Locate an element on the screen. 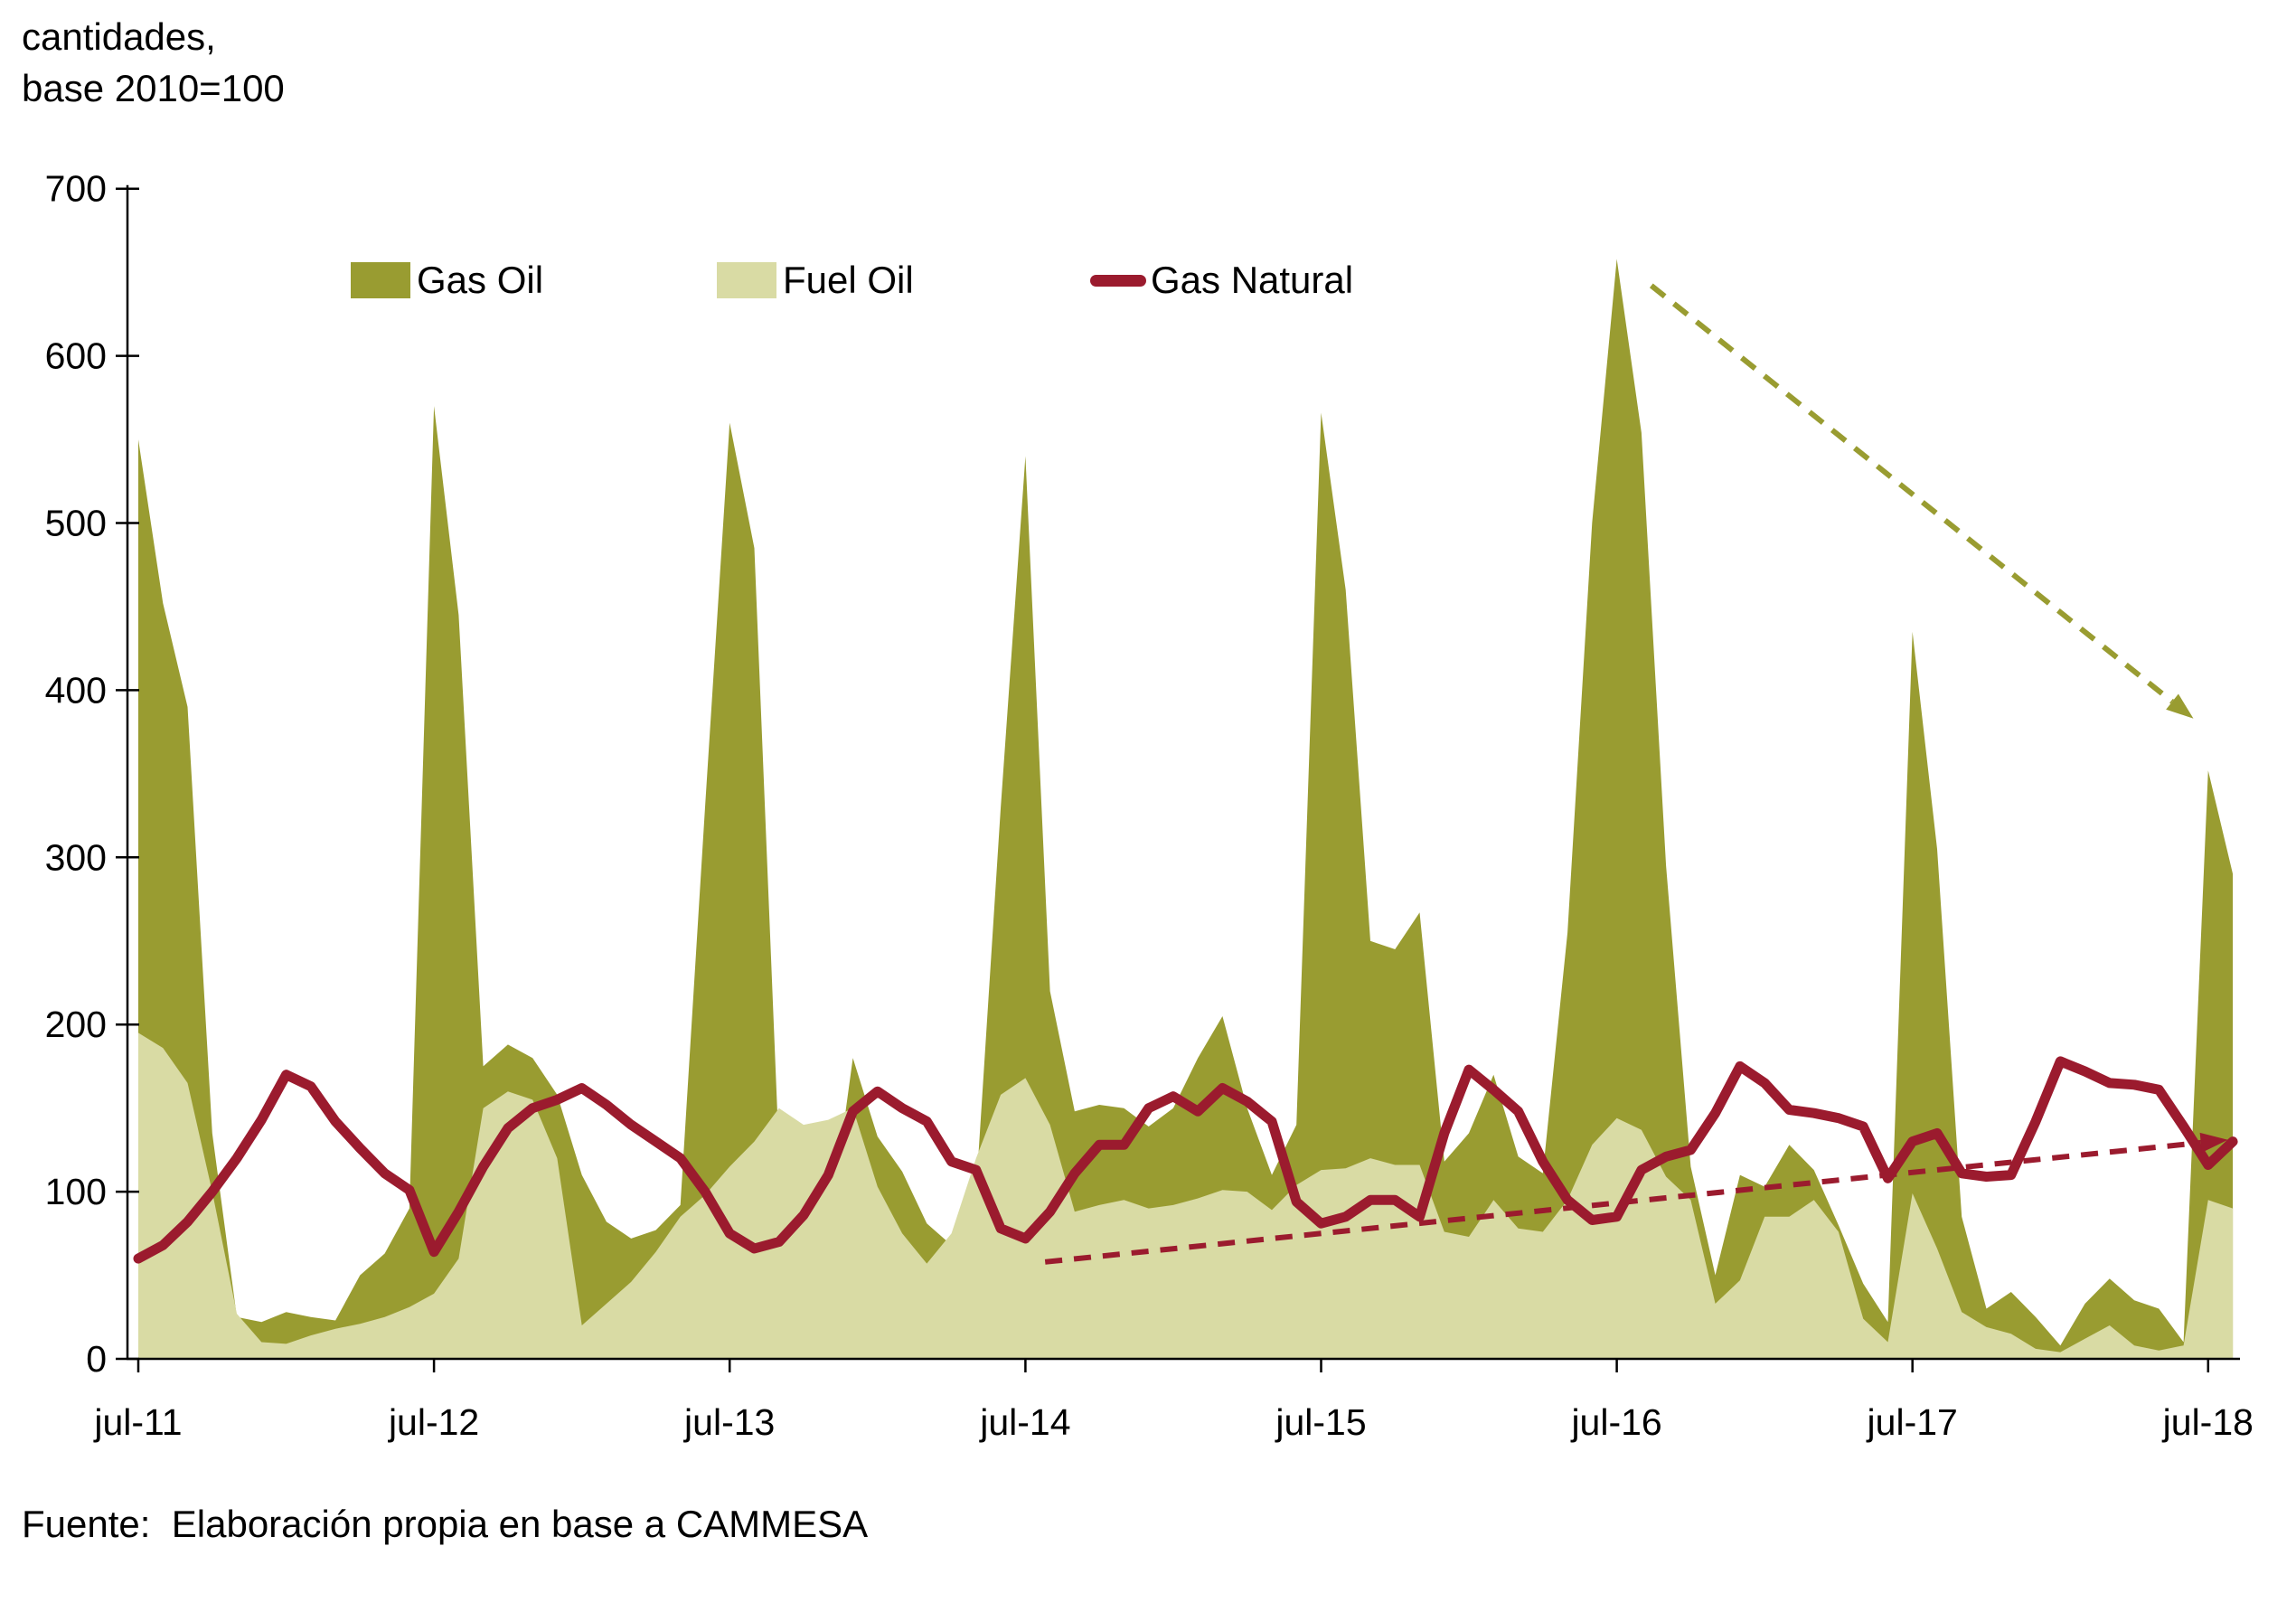 This screenshot has width=2296, height=1612. gas-oil-swatch-icon is located at coordinates (380, 280).